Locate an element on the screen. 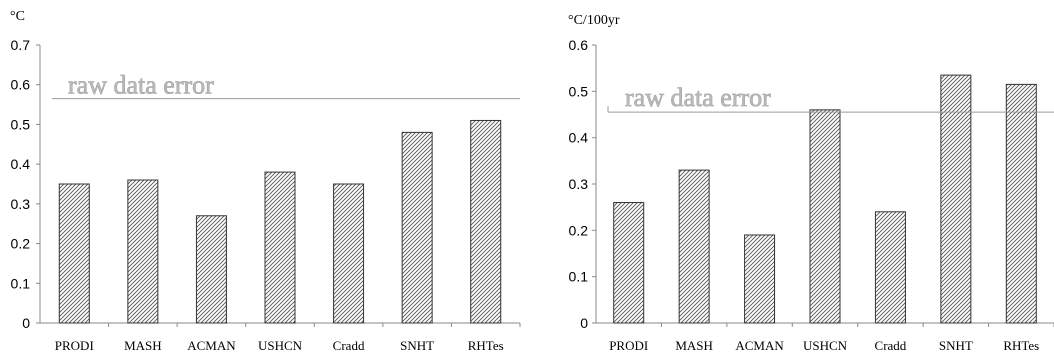 Image resolution: width=1054 pixels, height=355 pixels. y-axis-ticks: 0 0.1 0.2 0.3 0.4 0.5 0.6 0.7 is located at coordinates (25, 184).